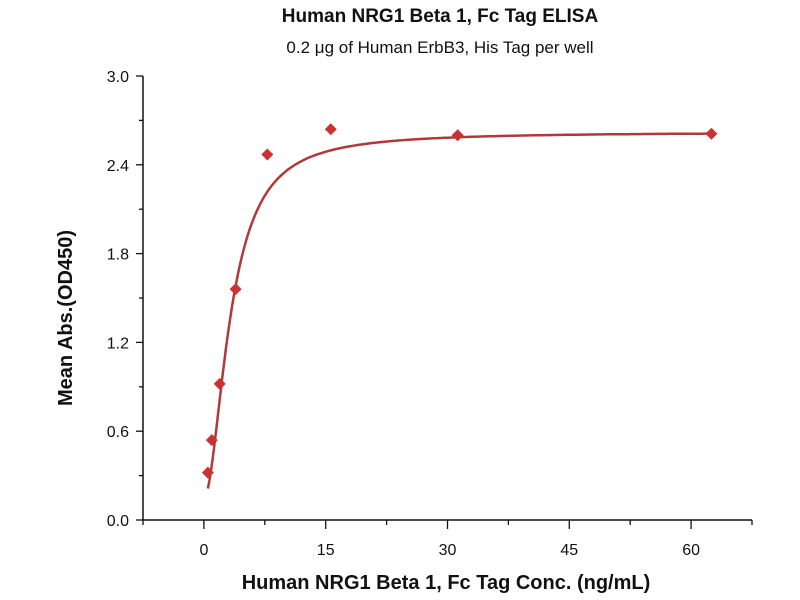 The image size is (800, 600). What do you see at coordinates (569, 550) in the screenshot?
I see `x-tick-label: 45` at bounding box center [569, 550].